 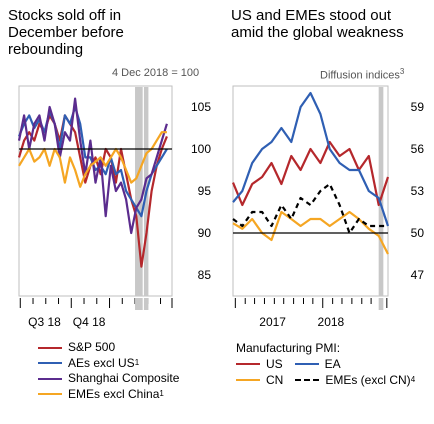 What do you see at coordinates (402, 71) in the screenshot?
I see `right-unit-sup: 3` at bounding box center [402, 71].